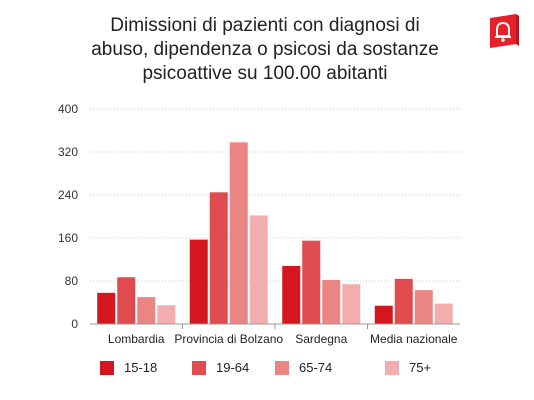  Describe the element at coordinates (68, 216) in the screenshot. I see `y-axis-ticks: 0 80 160 240 320 400` at that location.